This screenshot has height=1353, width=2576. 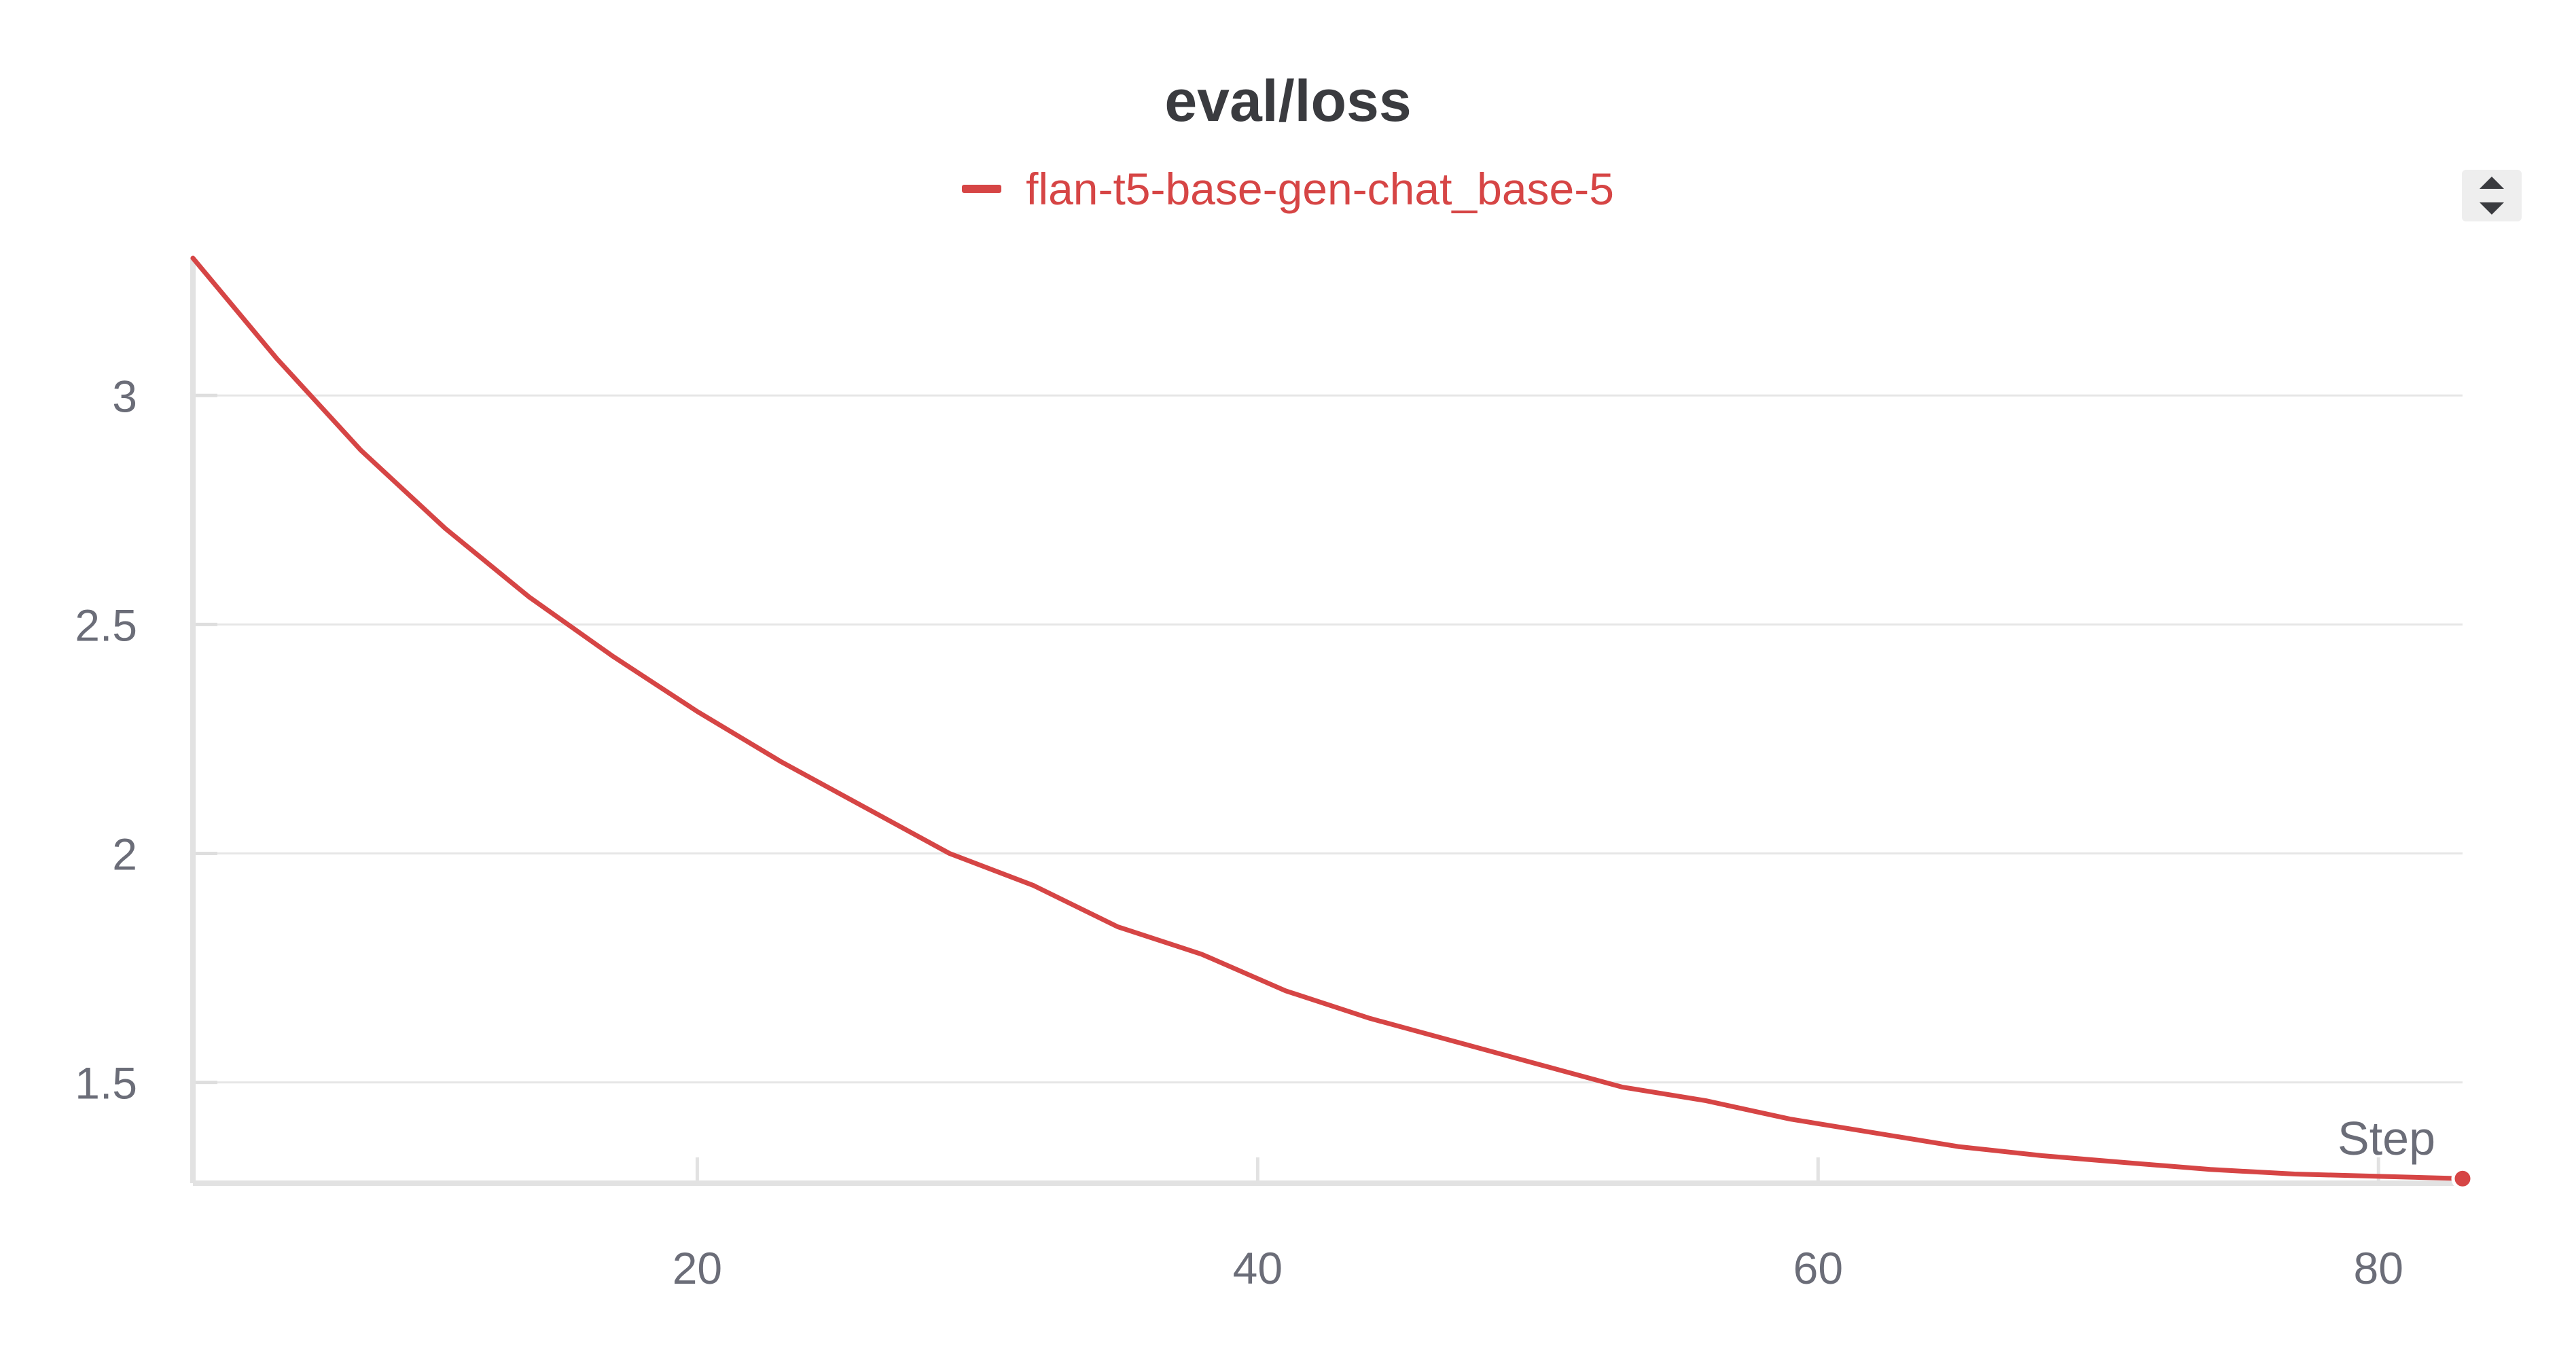 I want to click on legend-swatch, so click(x=982, y=189).